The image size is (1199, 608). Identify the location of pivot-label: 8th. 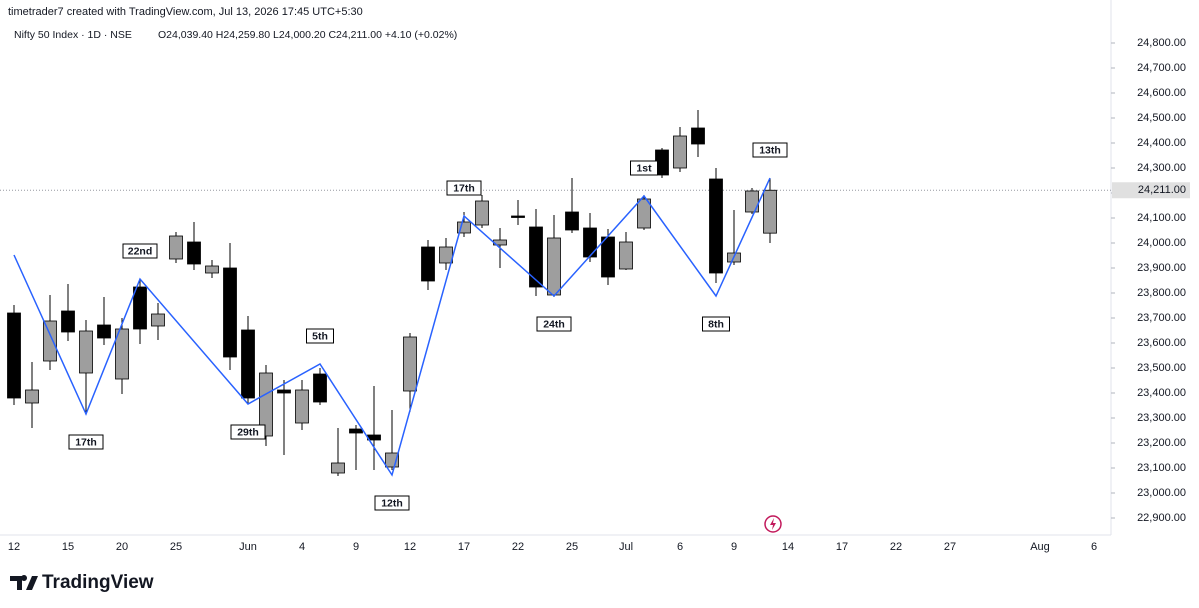
(716, 324).